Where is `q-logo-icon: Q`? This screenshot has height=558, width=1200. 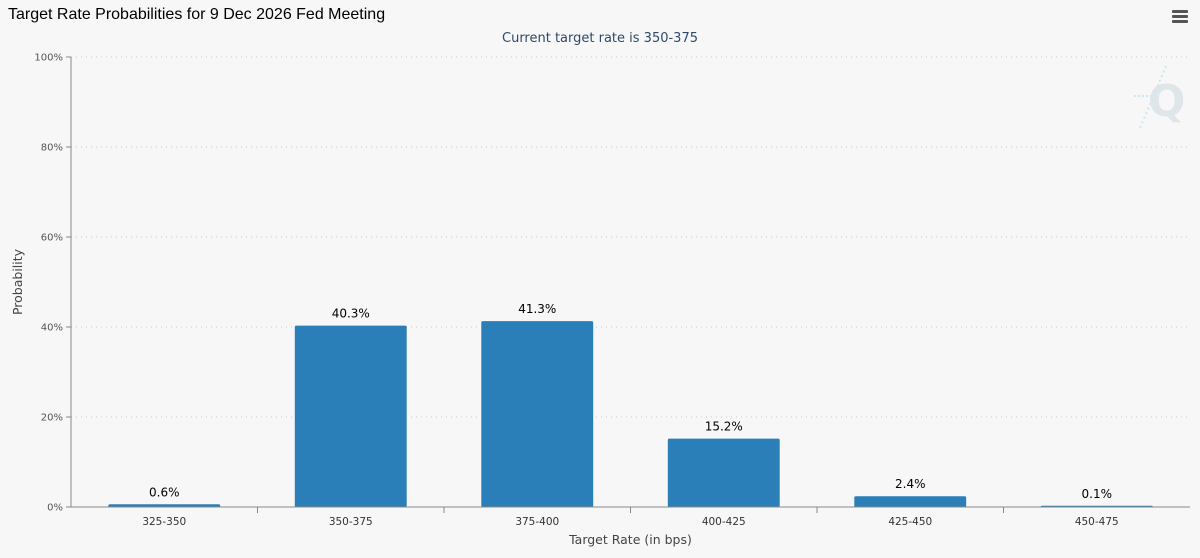 q-logo-icon: Q is located at coordinates (1159, 97).